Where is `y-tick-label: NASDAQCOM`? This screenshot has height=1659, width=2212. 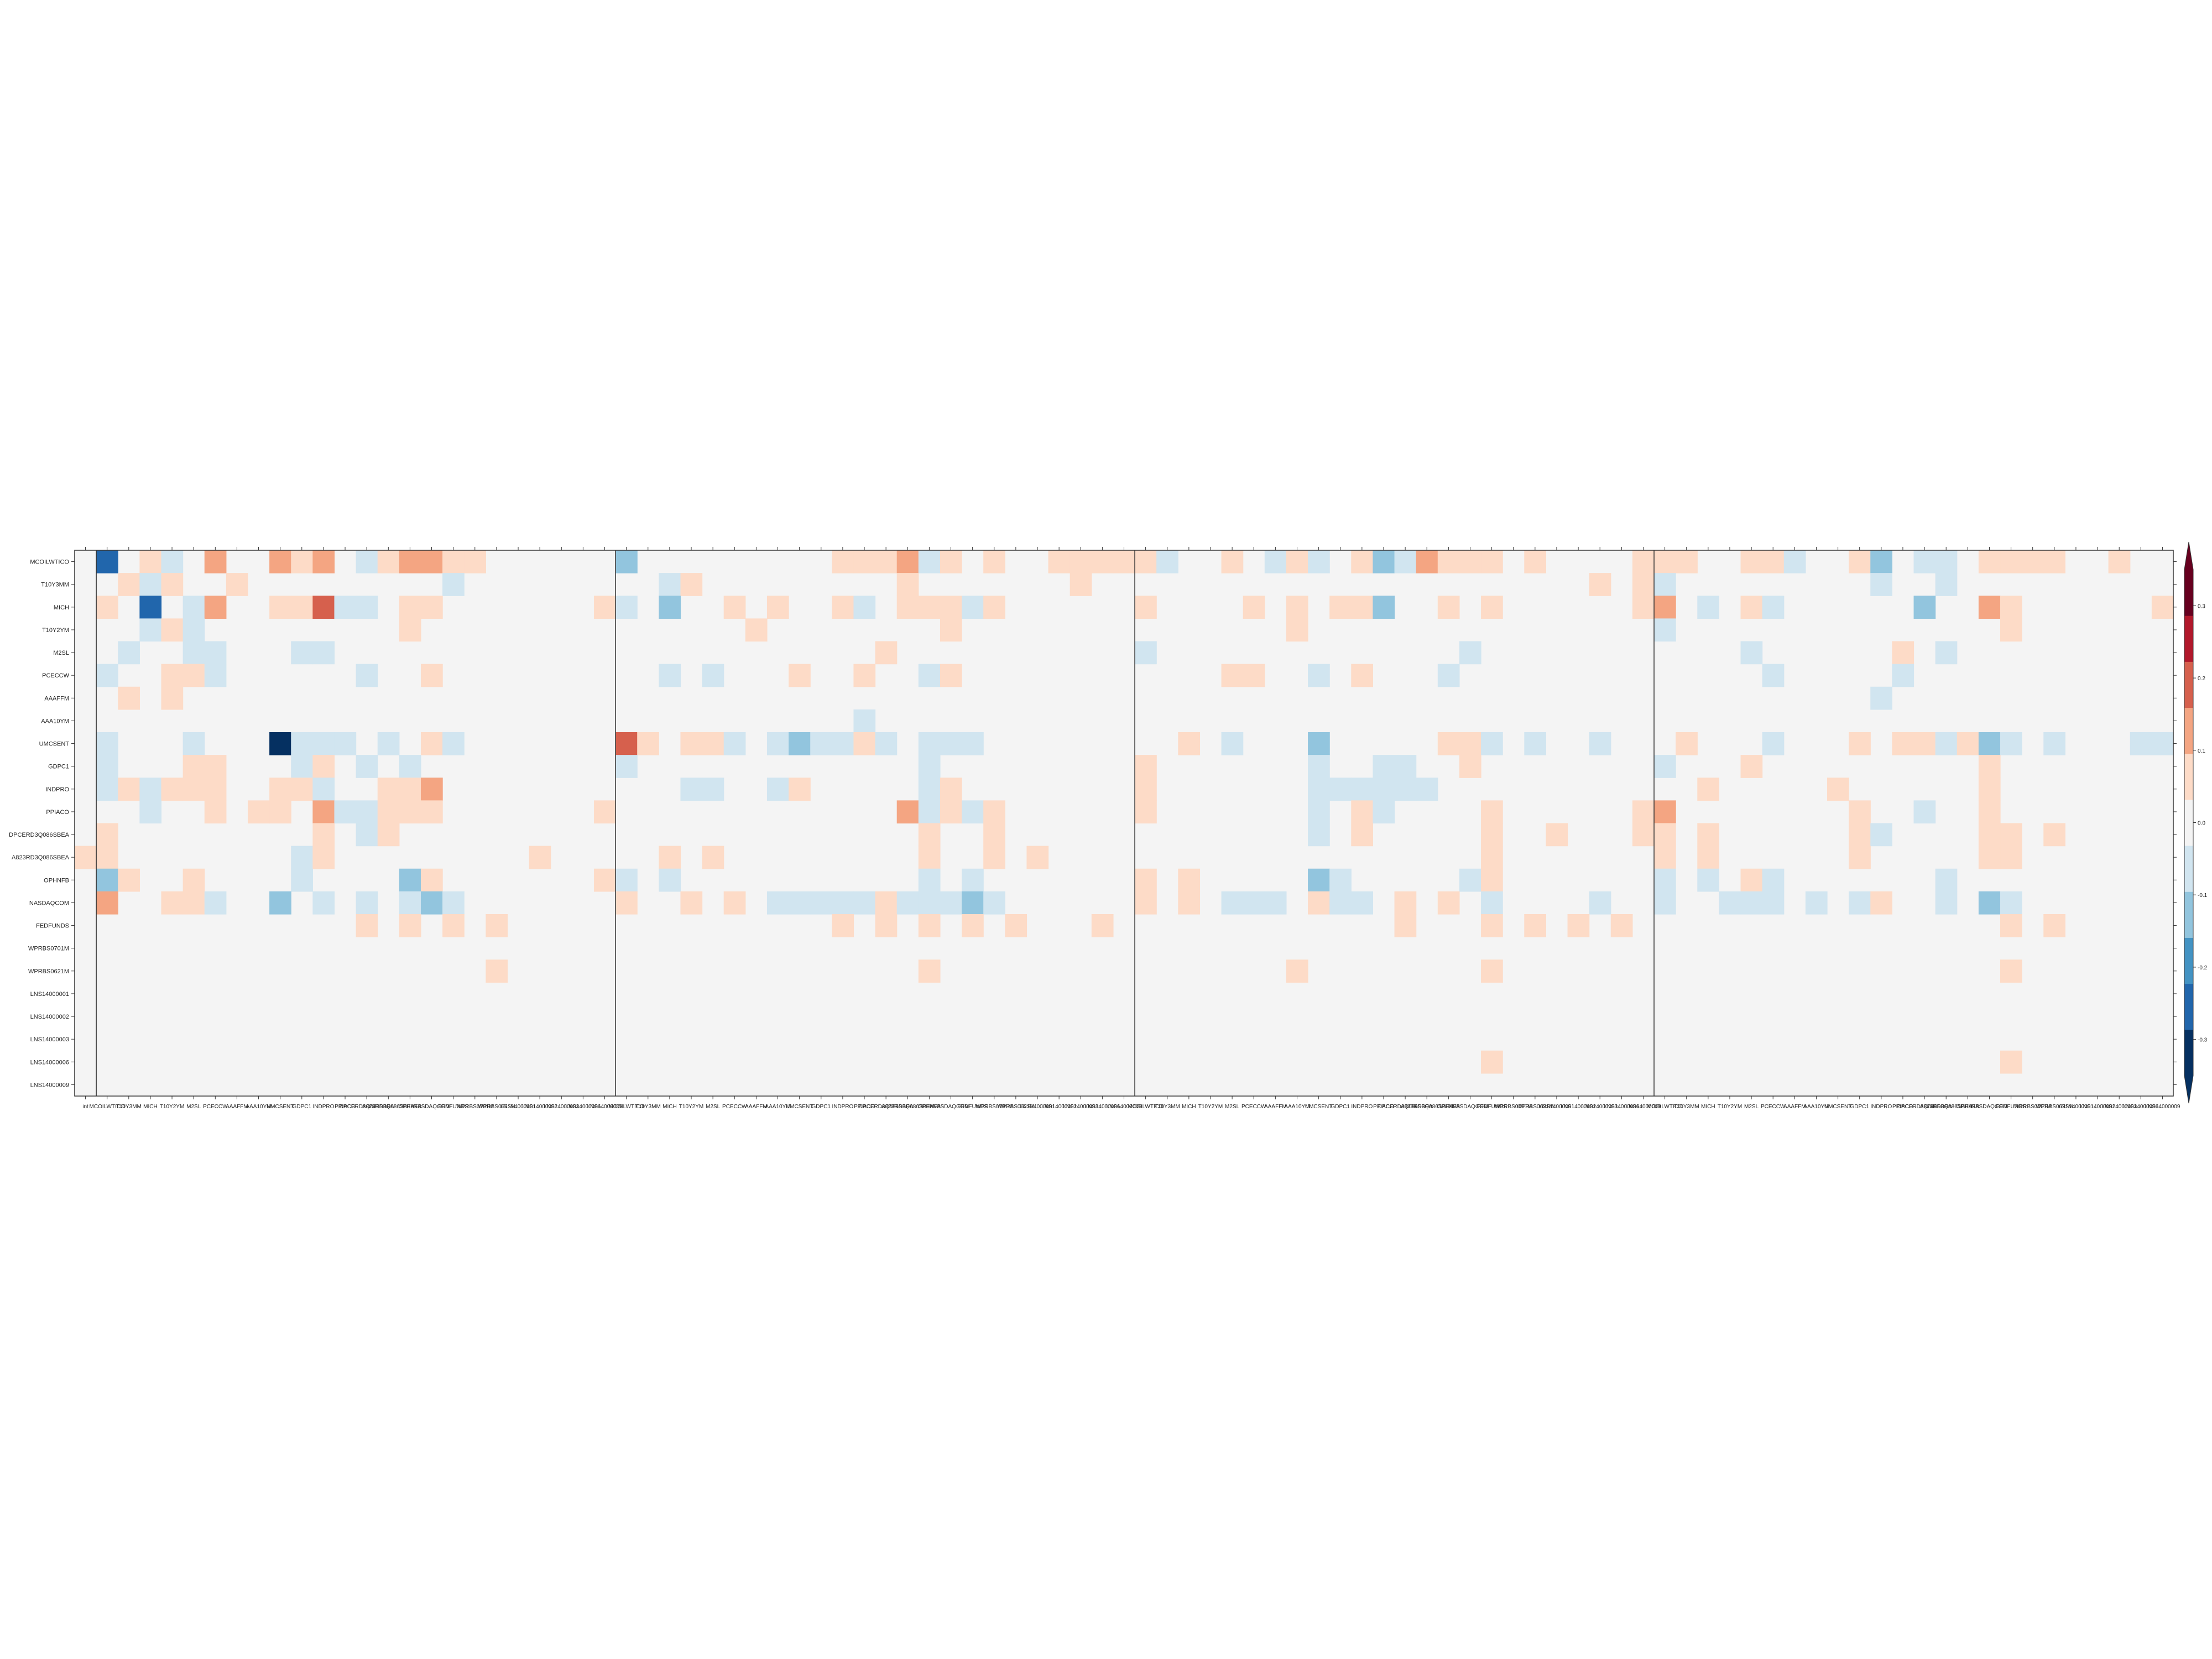 y-tick-label: NASDAQCOM is located at coordinates (49, 903).